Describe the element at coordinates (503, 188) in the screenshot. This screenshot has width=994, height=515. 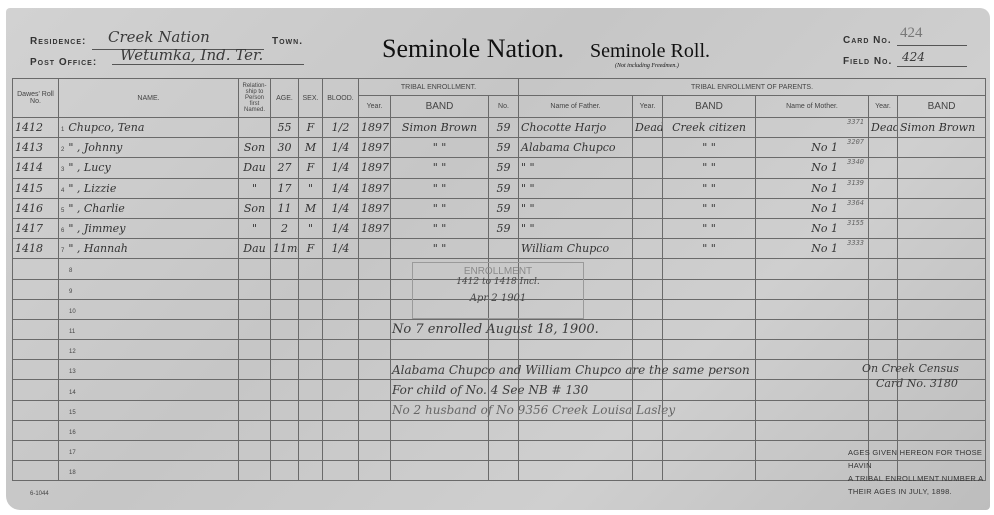
I see `cell-no: 59` at that location.